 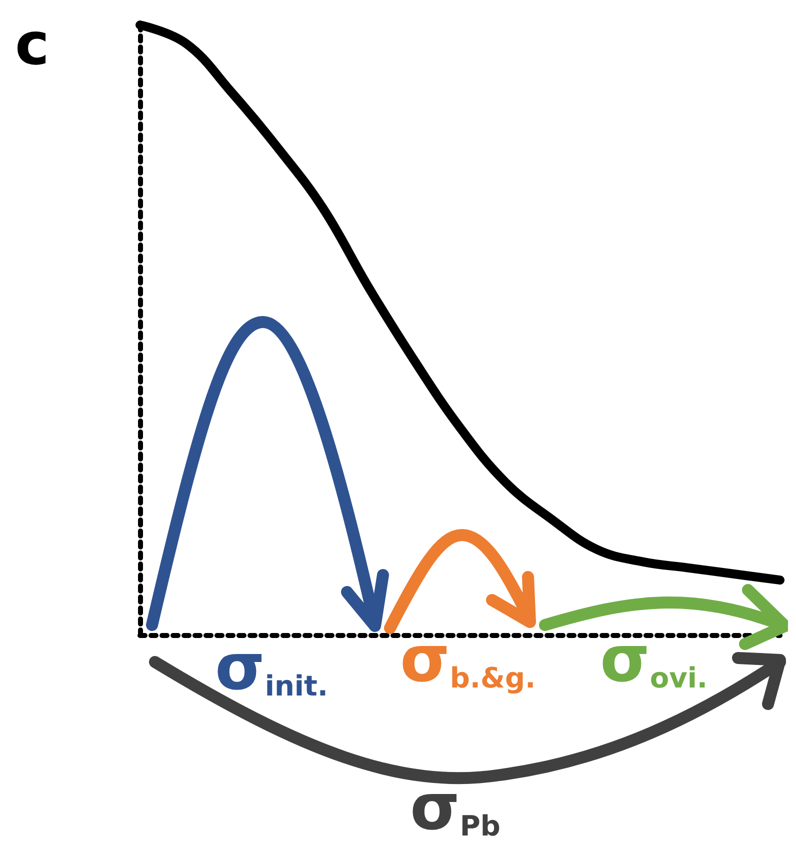 I want to click on annotation: σb.&g., so click(x=468, y=660).